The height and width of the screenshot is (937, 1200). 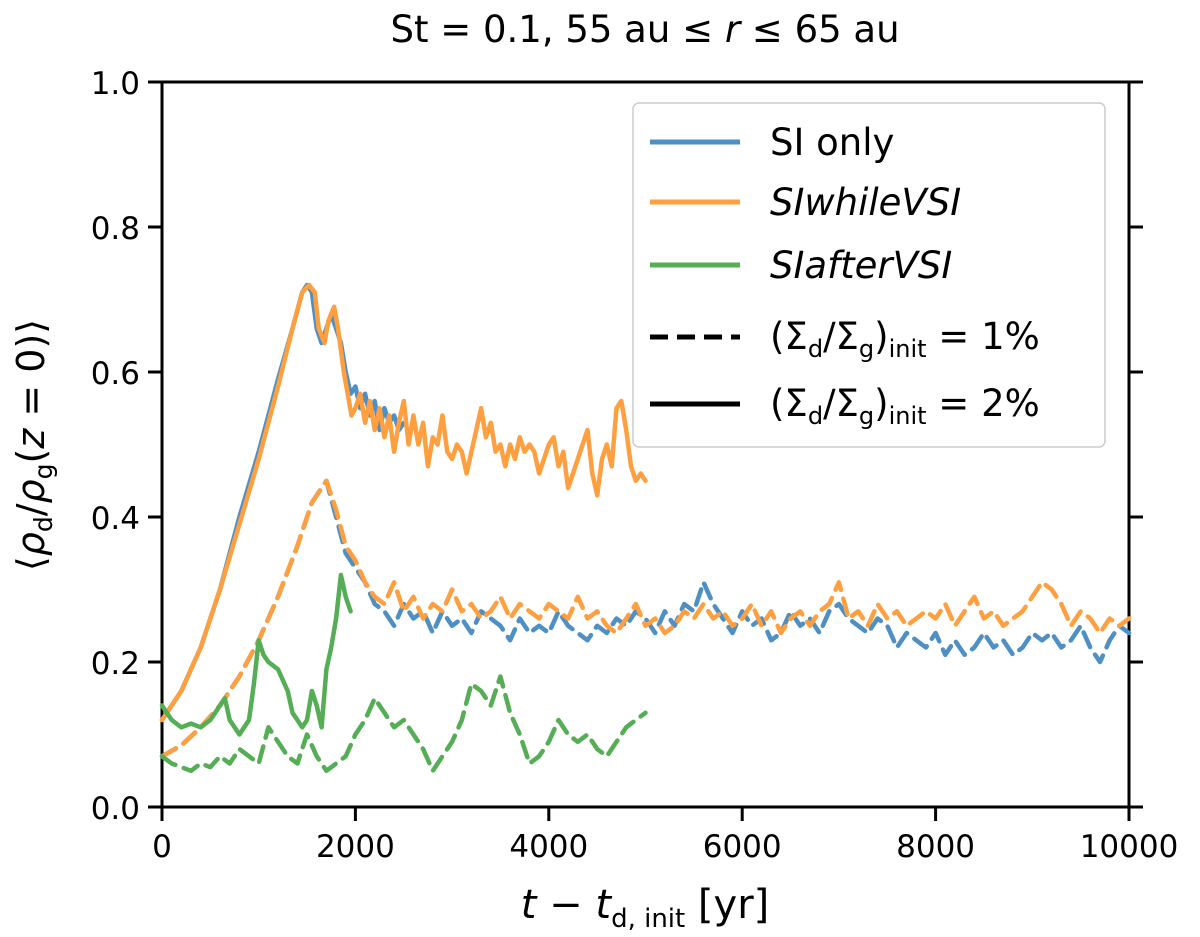 What do you see at coordinates (644, 29) in the screenshot?
I see `chart-title: St = 0.1, 55 au ≤ r ≤ 65 au` at bounding box center [644, 29].